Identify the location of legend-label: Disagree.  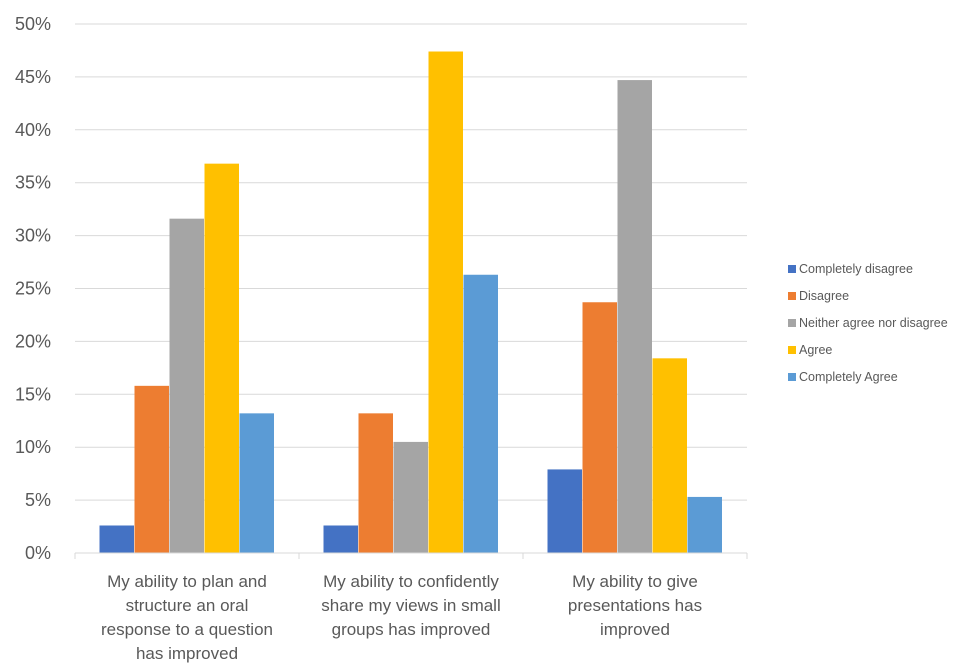
(824, 296).